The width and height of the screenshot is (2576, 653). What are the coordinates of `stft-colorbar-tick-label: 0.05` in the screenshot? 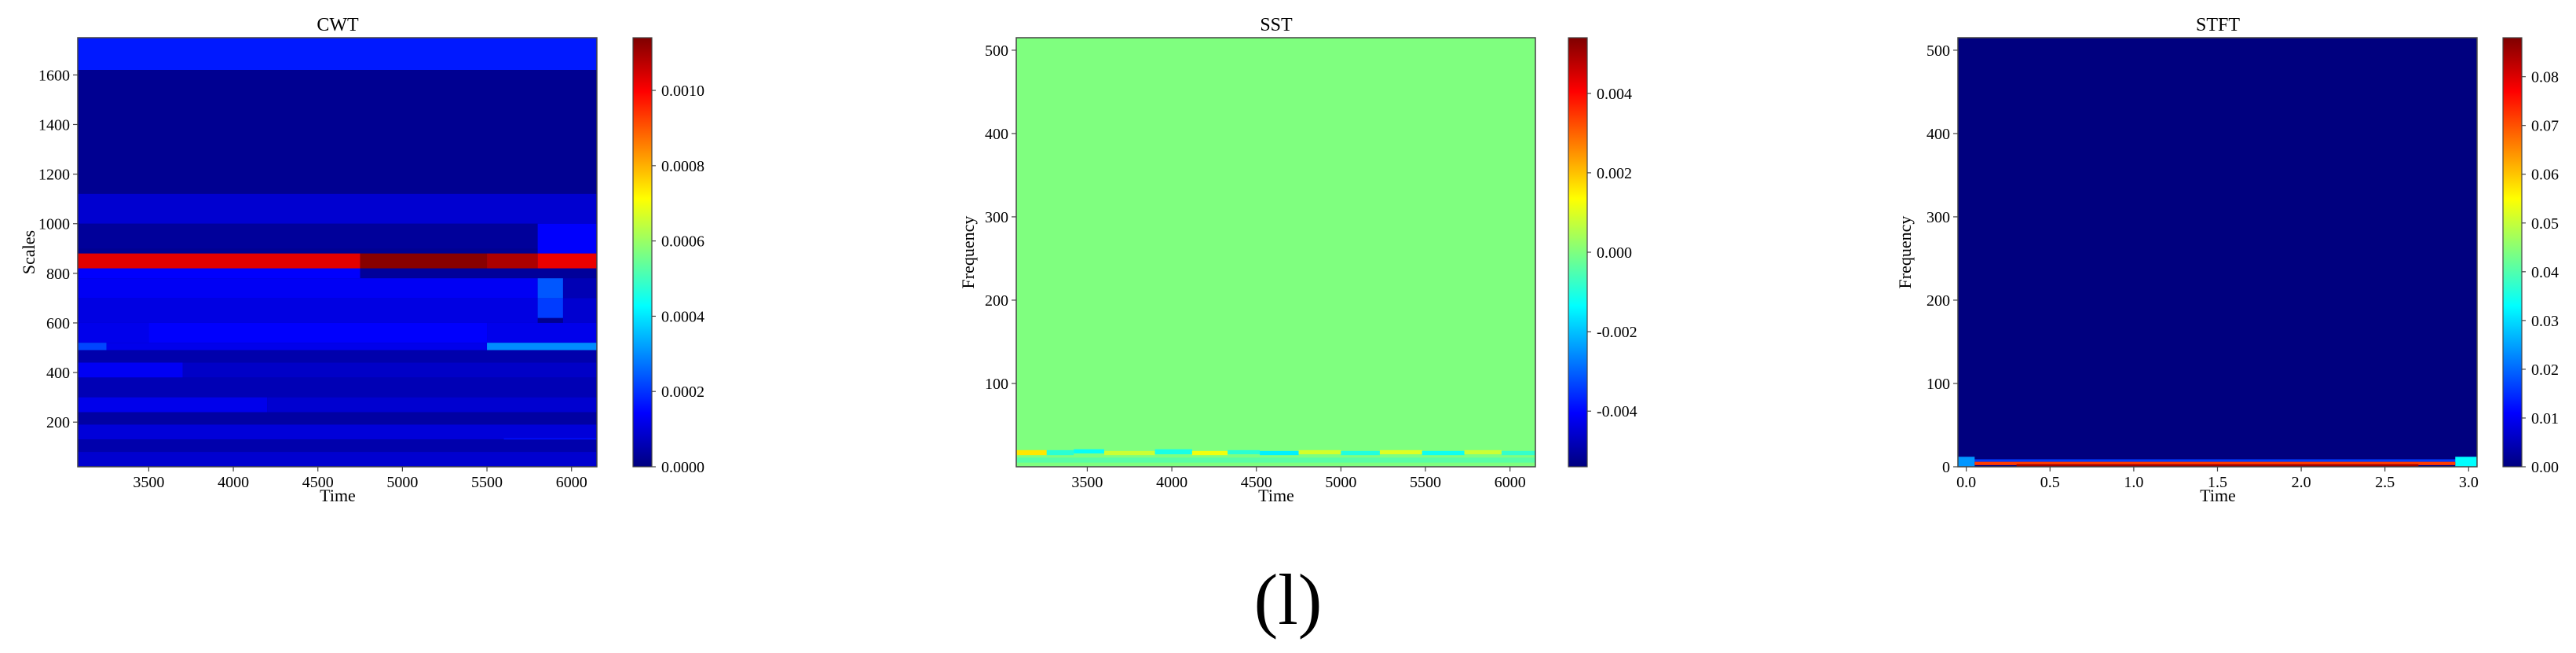 It's located at (2545, 224).